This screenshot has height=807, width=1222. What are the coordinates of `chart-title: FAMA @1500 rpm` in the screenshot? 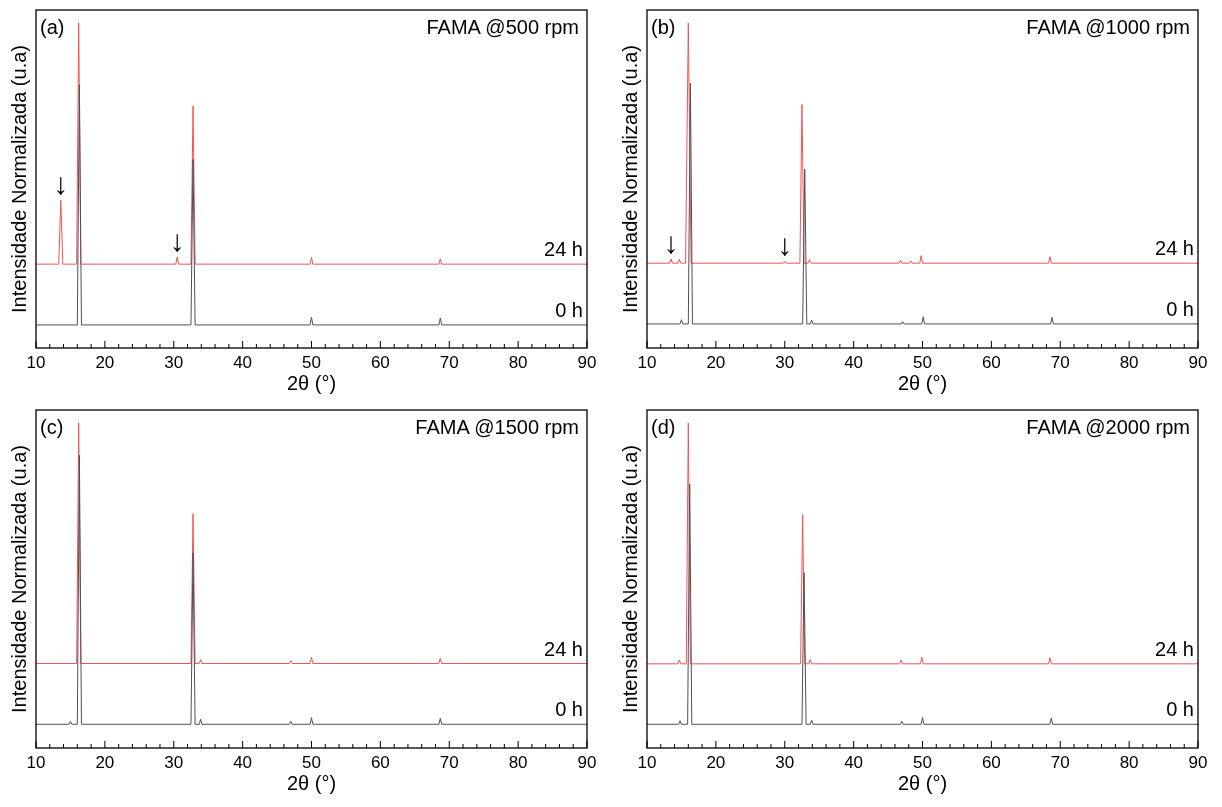 It's located at (497, 427).